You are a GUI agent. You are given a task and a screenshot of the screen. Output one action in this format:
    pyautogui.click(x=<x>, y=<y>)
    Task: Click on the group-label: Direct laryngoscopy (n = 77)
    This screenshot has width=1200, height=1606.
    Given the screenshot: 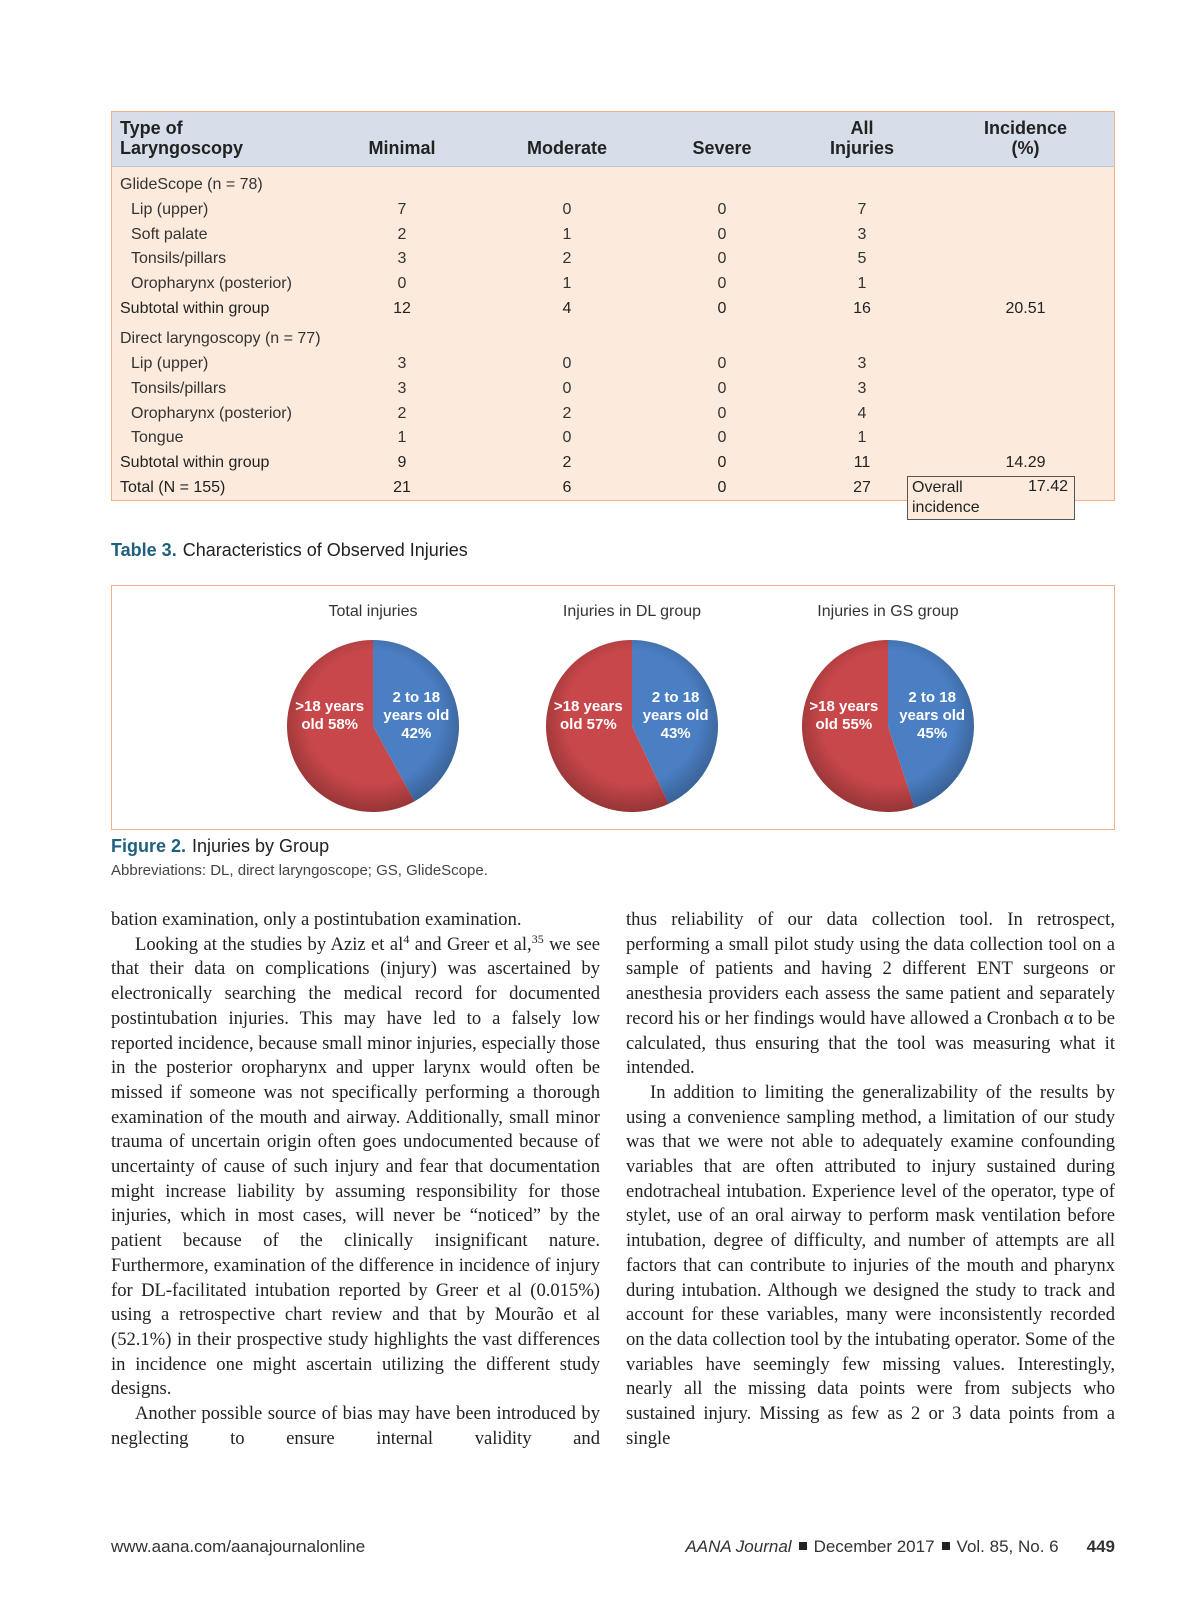 What is the action you would take?
    pyautogui.click(x=220, y=339)
    